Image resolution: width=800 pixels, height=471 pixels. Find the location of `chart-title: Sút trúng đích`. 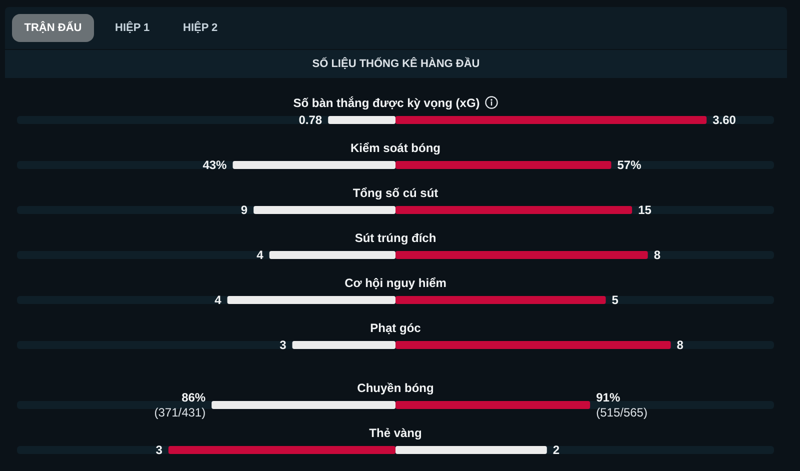

chart-title: Sút trúng đích is located at coordinates (395, 237).